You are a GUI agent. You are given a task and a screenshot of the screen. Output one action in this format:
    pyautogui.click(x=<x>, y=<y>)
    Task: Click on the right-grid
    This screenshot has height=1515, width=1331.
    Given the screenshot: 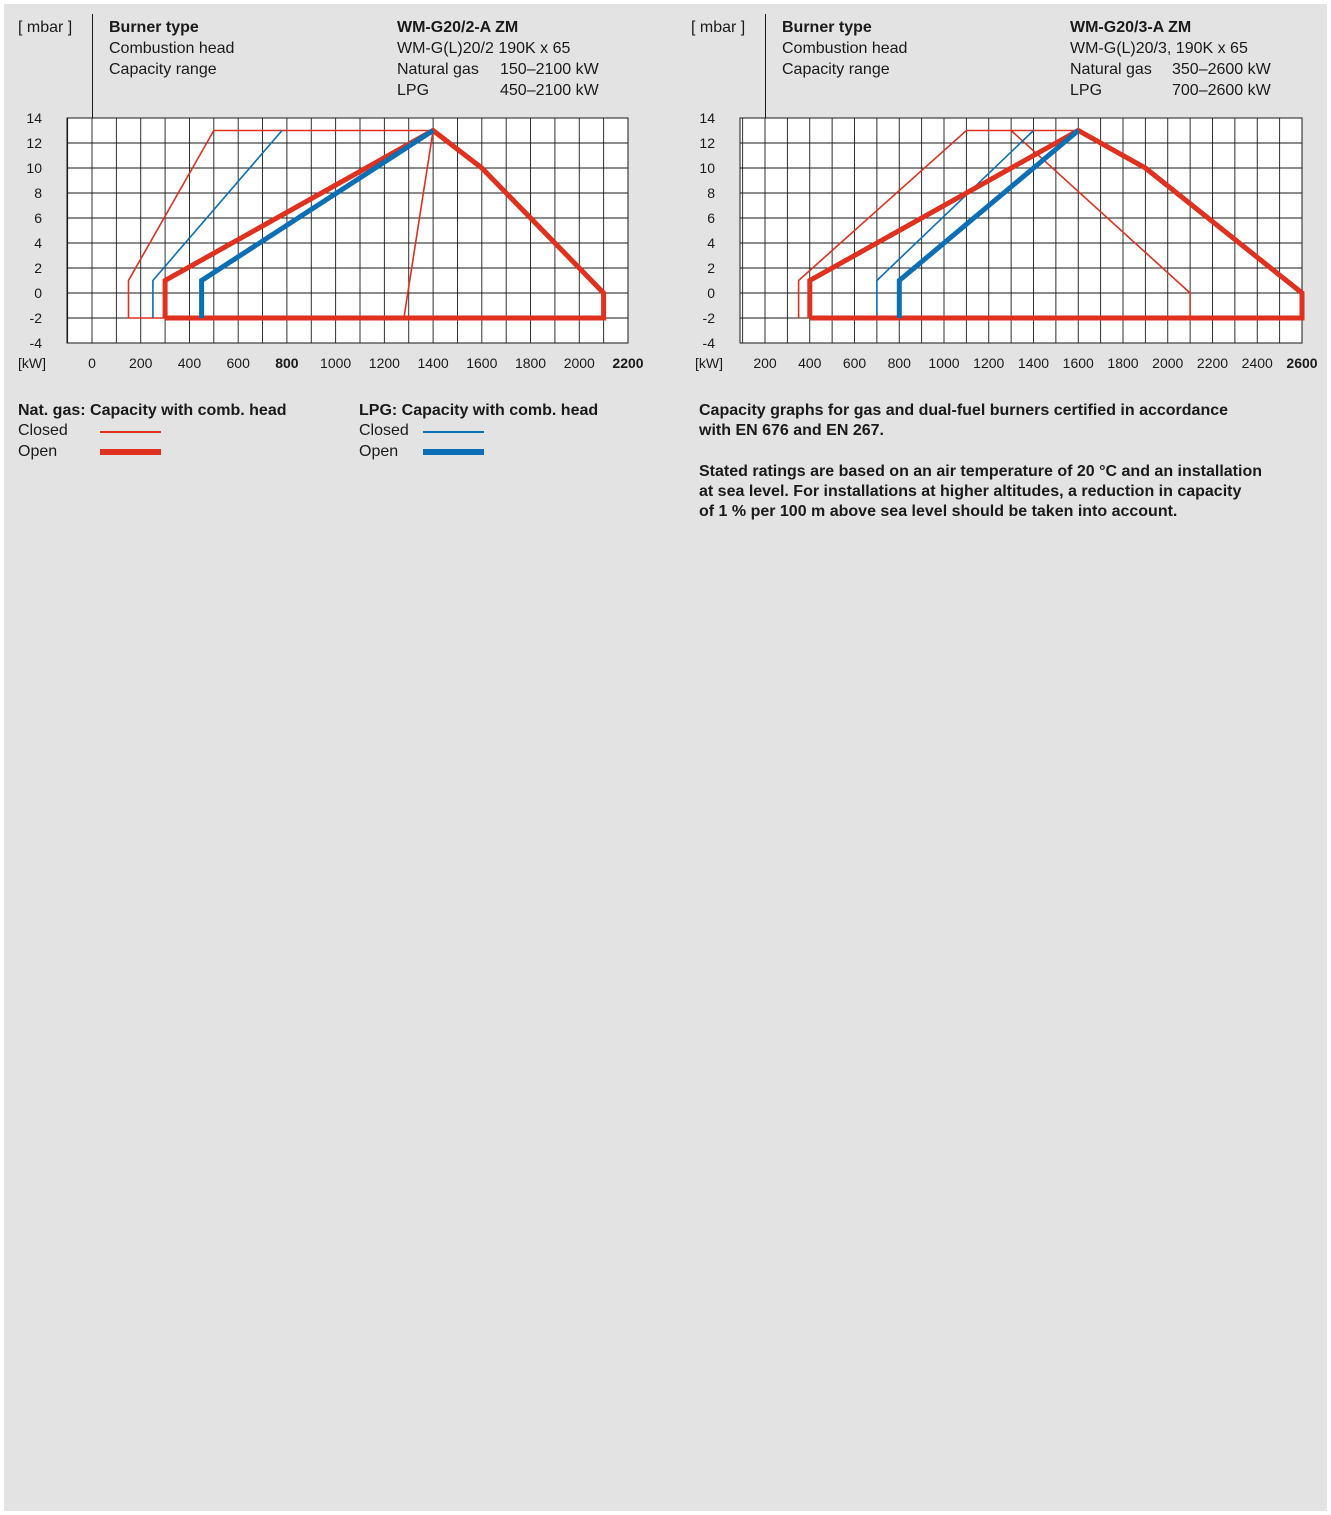 What is the action you would take?
    pyautogui.click(x=1021, y=230)
    